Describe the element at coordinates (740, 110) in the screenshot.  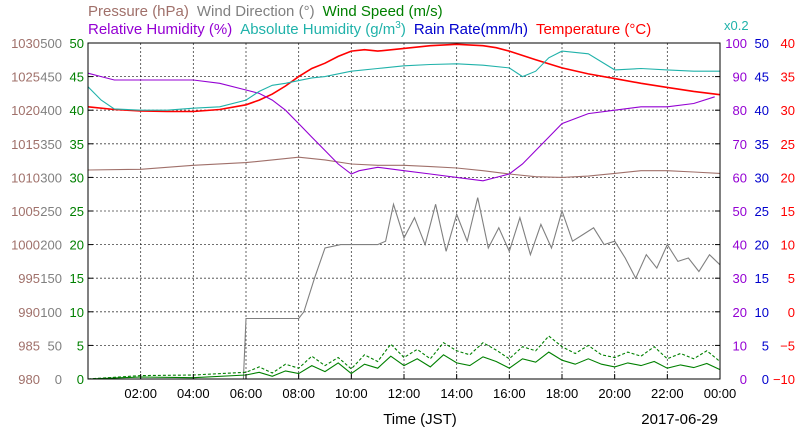
I see `humidity-tick-label: 80` at that location.